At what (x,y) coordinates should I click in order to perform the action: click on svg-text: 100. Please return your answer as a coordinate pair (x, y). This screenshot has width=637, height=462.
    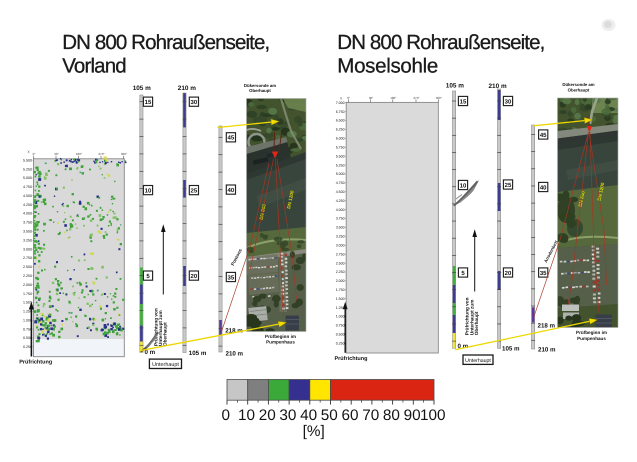
    Looking at the image, I should click on (433, 415).